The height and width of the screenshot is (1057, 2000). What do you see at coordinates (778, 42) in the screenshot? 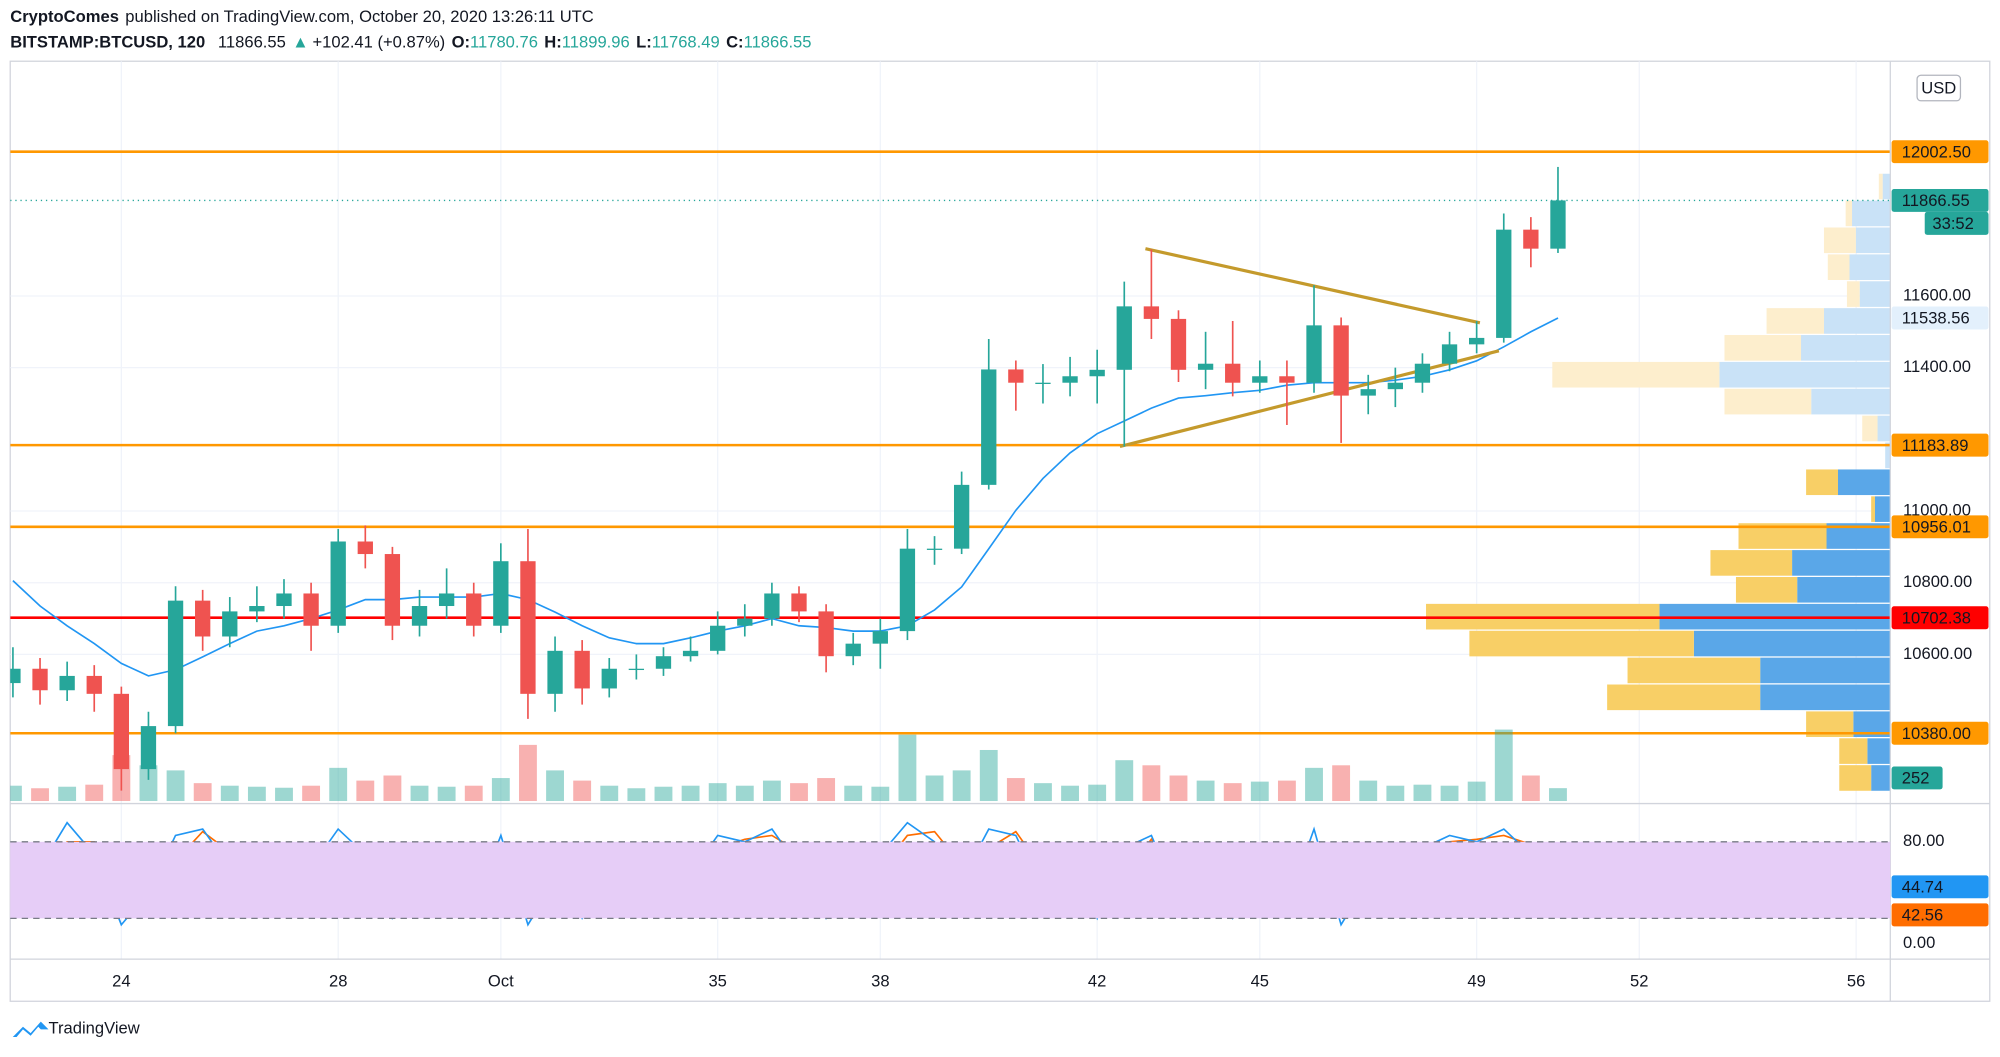
I see `ohlc-value: 11866.55` at bounding box center [778, 42].